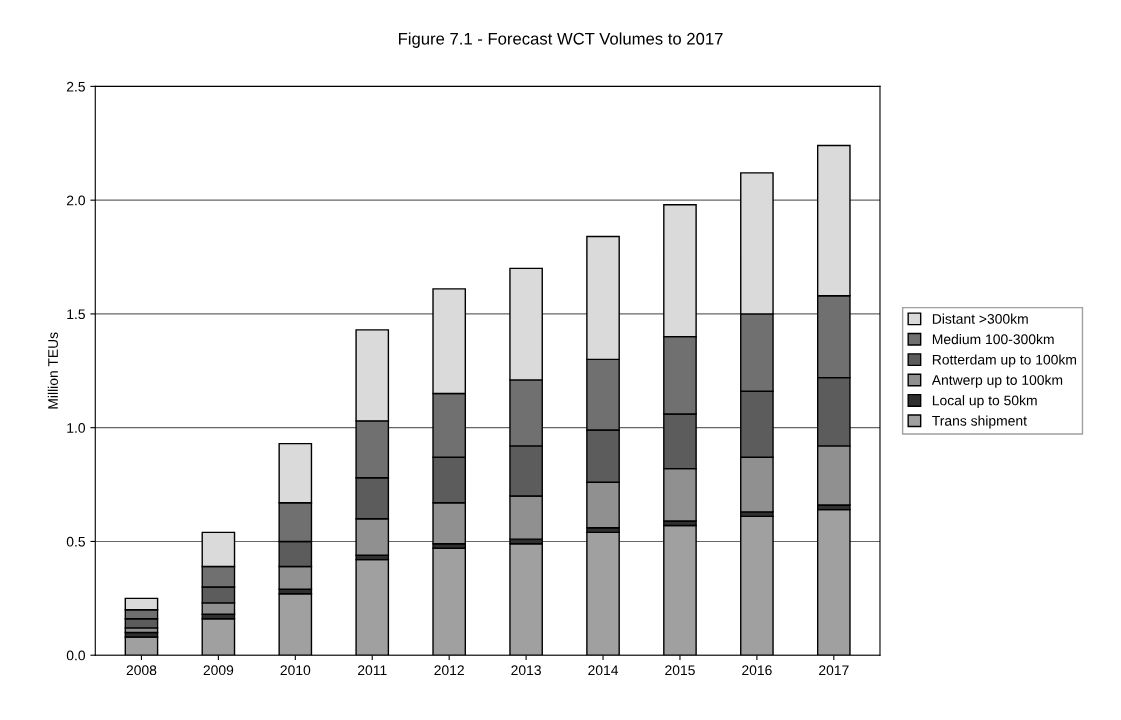 The width and height of the screenshot is (1121, 720). Describe the element at coordinates (76, 200) in the screenshot. I see `y-tick-label: 2.0` at that location.